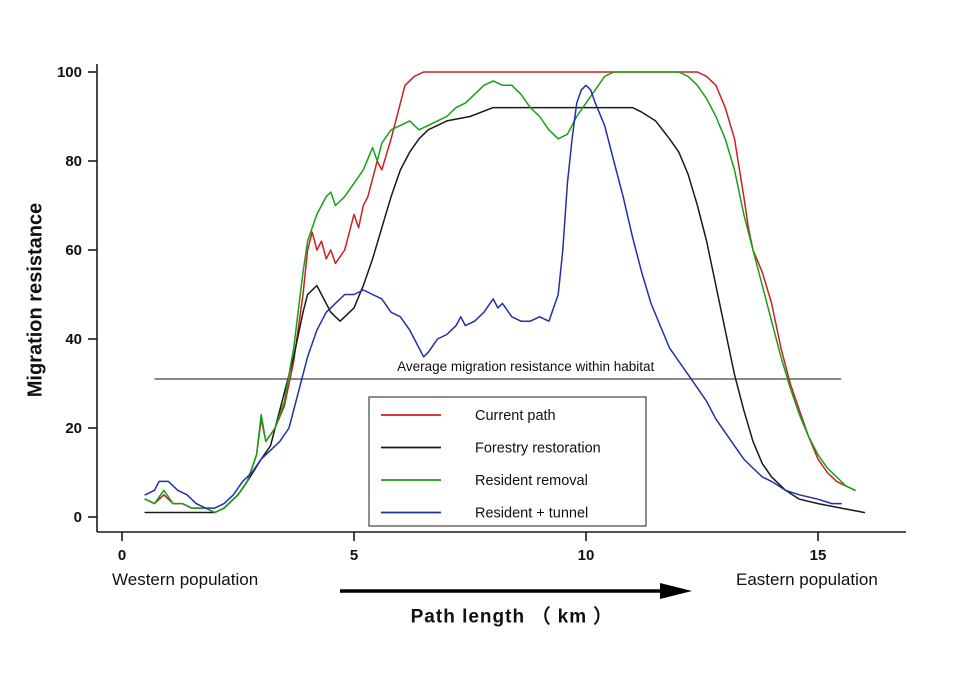 The width and height of the screenshot is (958, 691). Describe the element at coordinates (507, 461) in the screenshot. I see `legend-box` at that location.